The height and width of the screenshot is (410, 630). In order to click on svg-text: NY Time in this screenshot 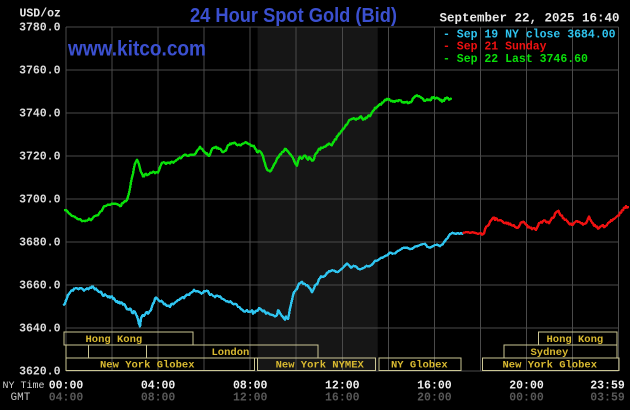, I will do `click(24, 386)`.